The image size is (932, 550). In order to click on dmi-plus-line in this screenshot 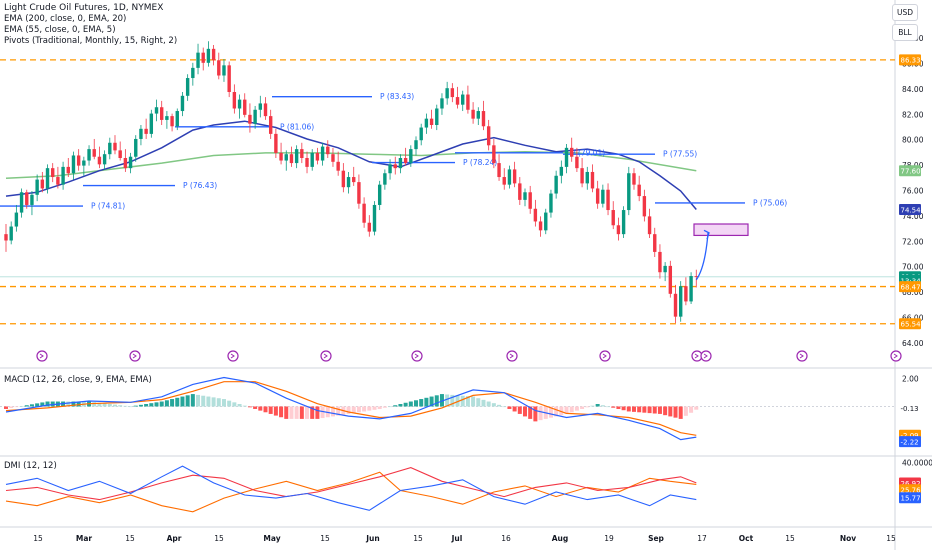, I will do `click(351, 488)`.